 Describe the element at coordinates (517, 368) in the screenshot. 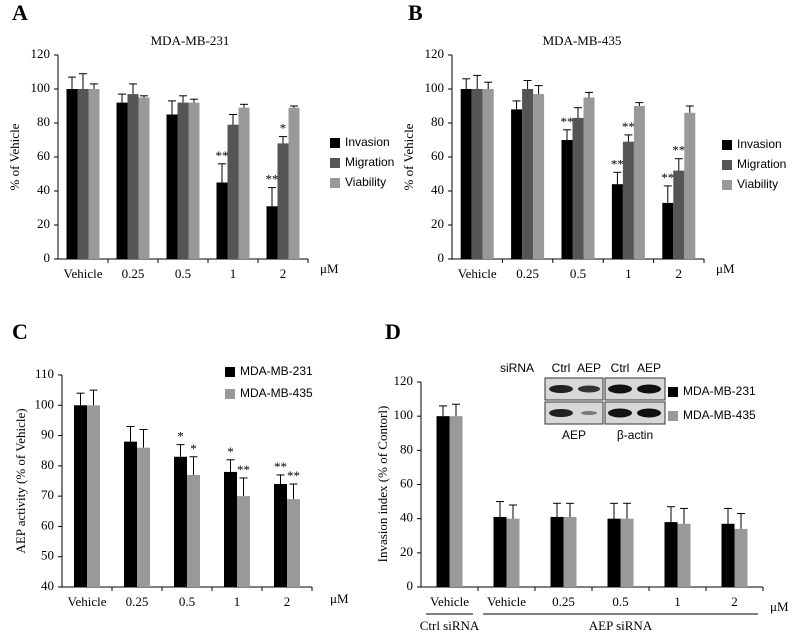

I see `inset-row-label: siRNA` at that location.